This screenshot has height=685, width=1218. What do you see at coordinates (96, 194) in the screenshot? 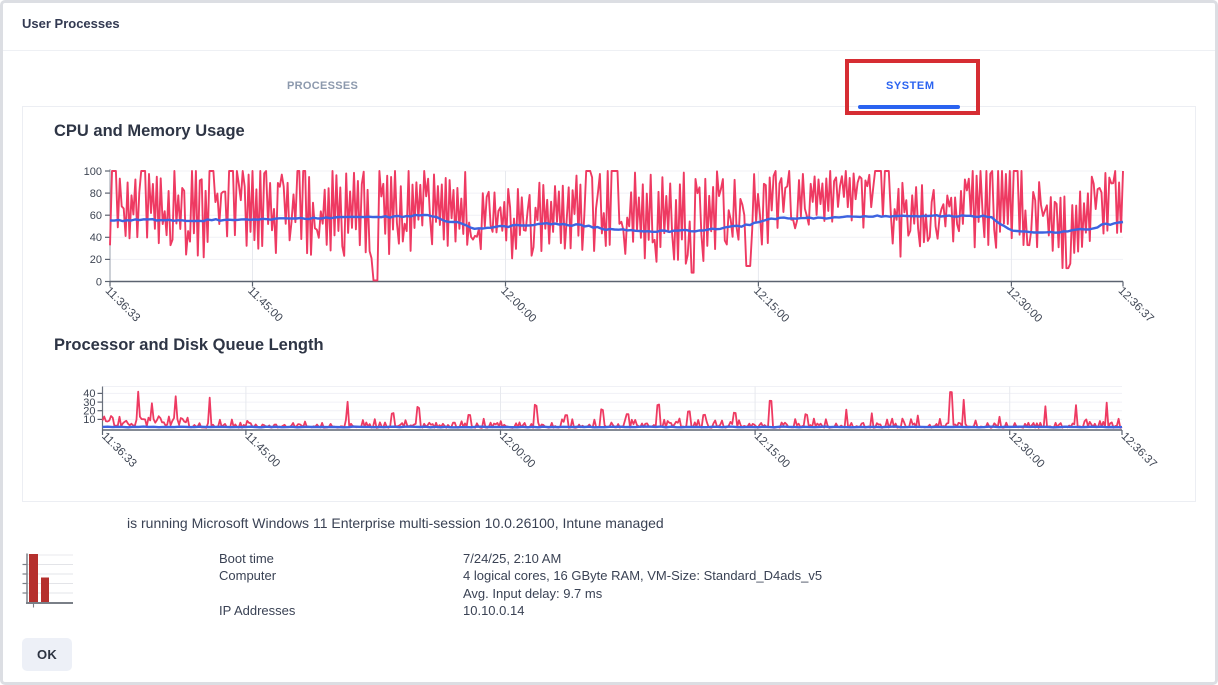
I see `svg-text: 80` at bounding box center [96, 194].